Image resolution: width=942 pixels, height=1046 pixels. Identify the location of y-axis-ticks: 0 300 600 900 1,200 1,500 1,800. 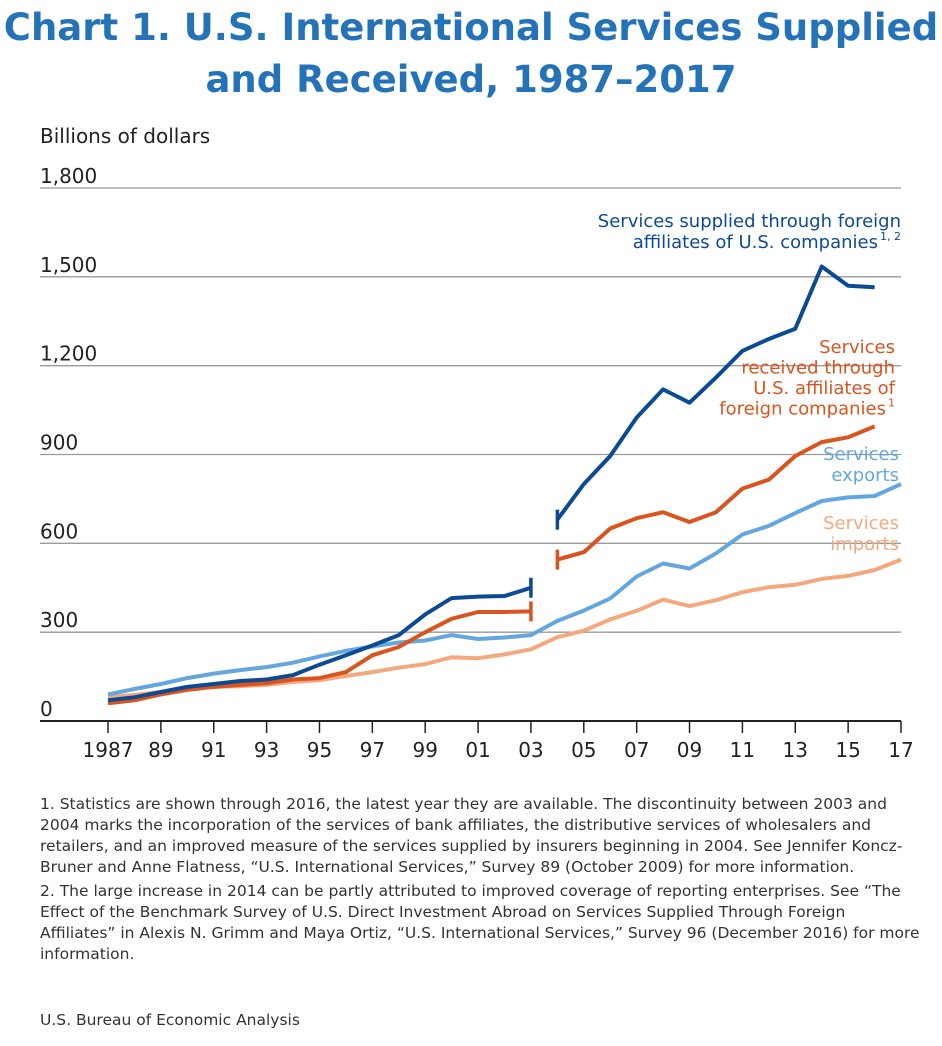
(68, 442).